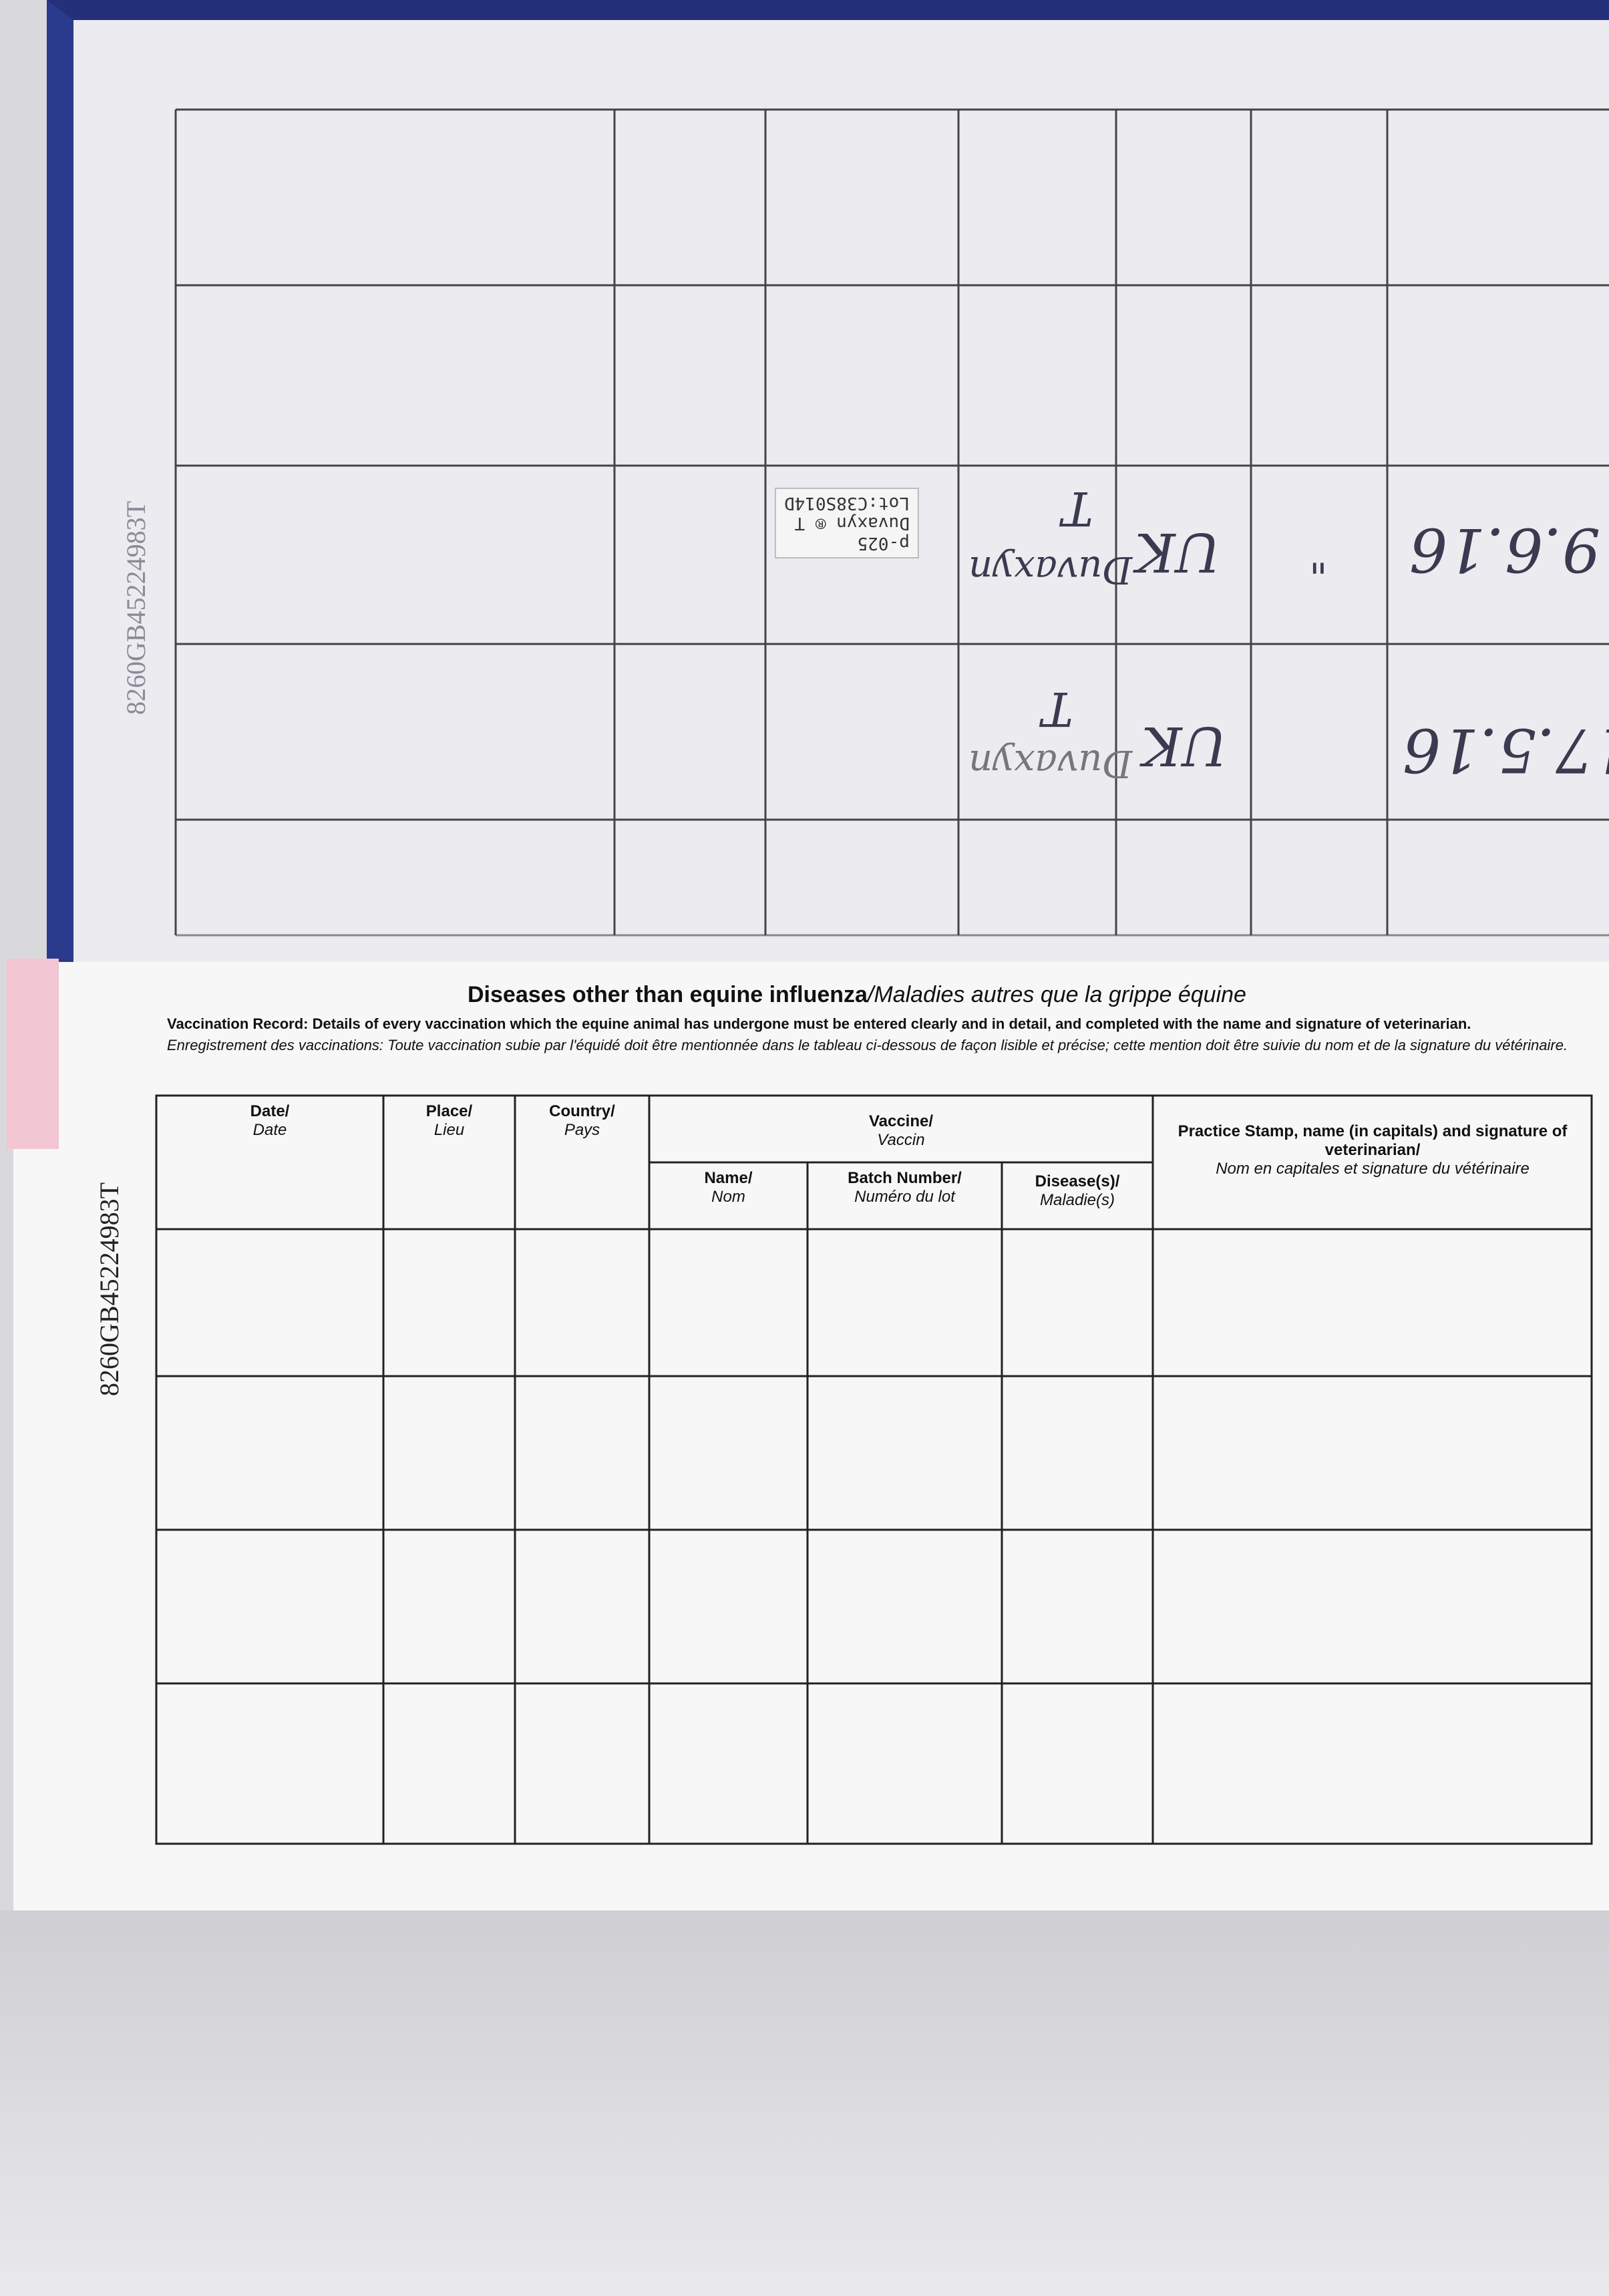 The width and height of the screenshot is (1609, 2296). I want to click on header-en: Batch Number/, so click(905, 1178).